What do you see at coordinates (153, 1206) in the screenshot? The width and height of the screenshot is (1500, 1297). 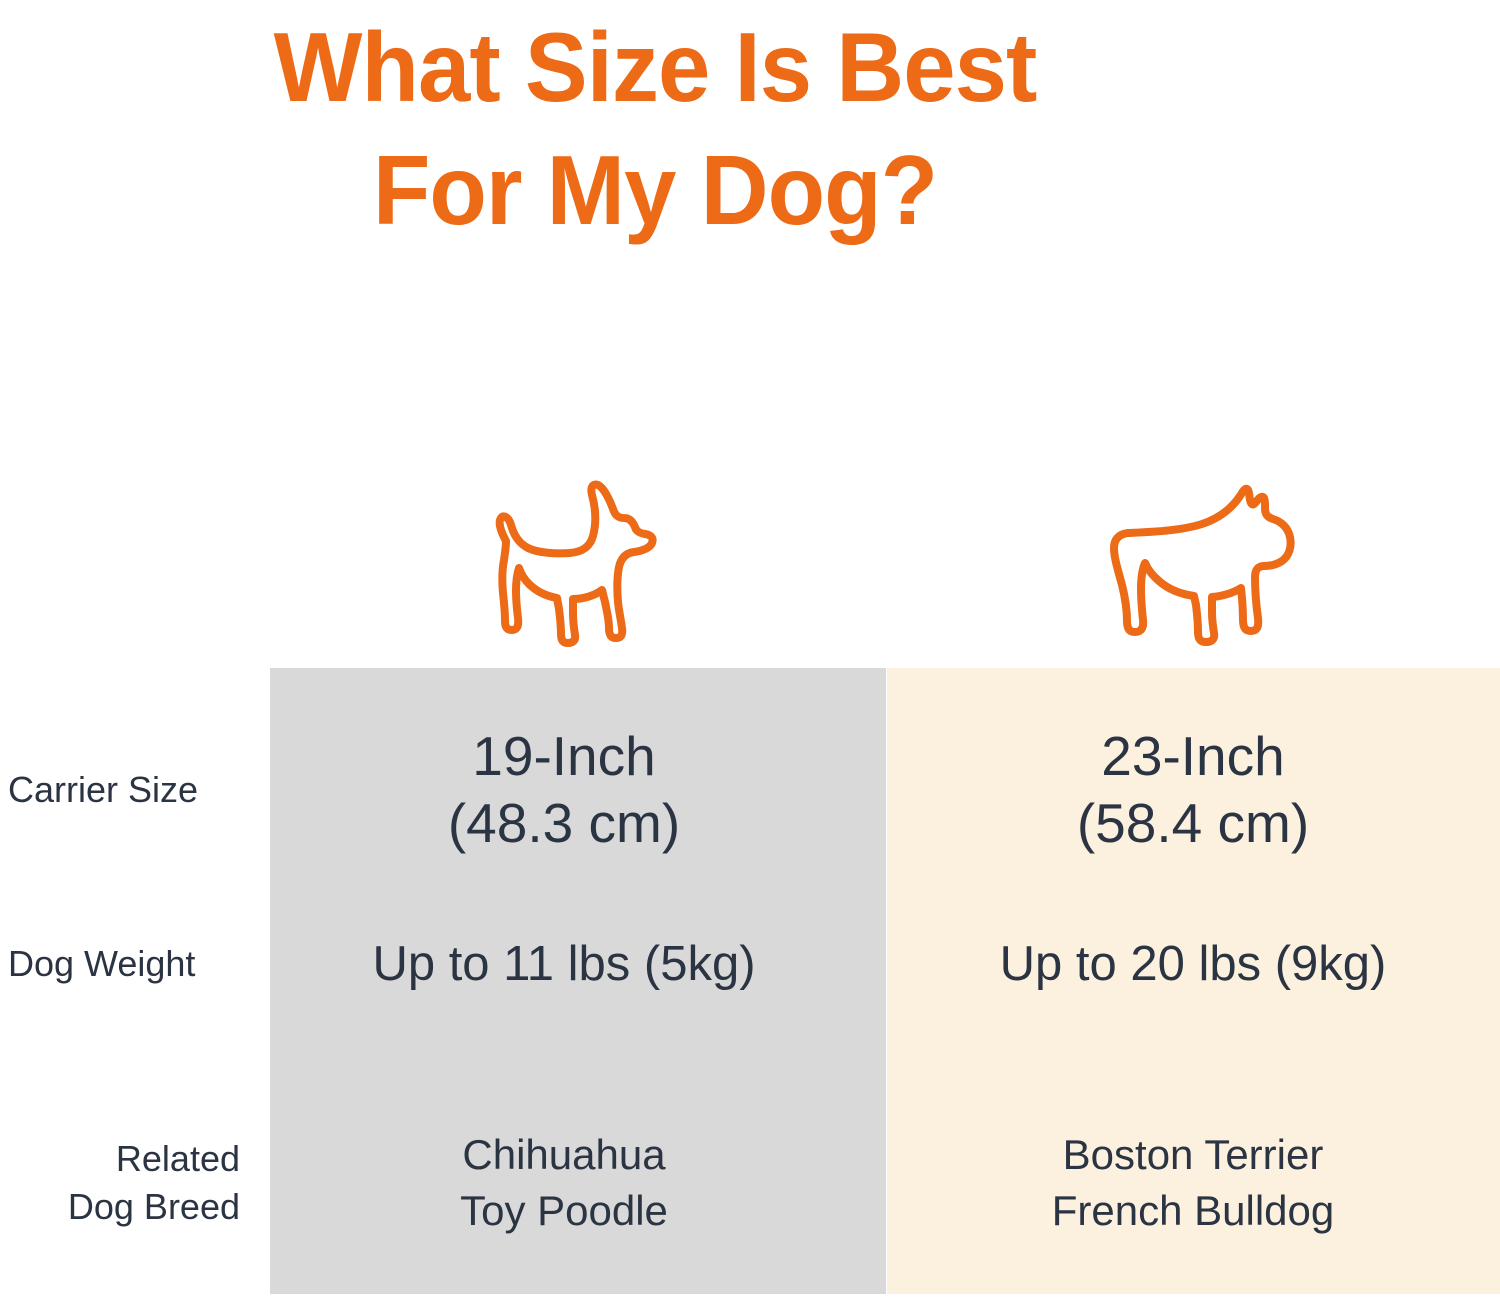 I see `row-label-related-line-2: Dog Breed` at bounding box center [153, 1206].